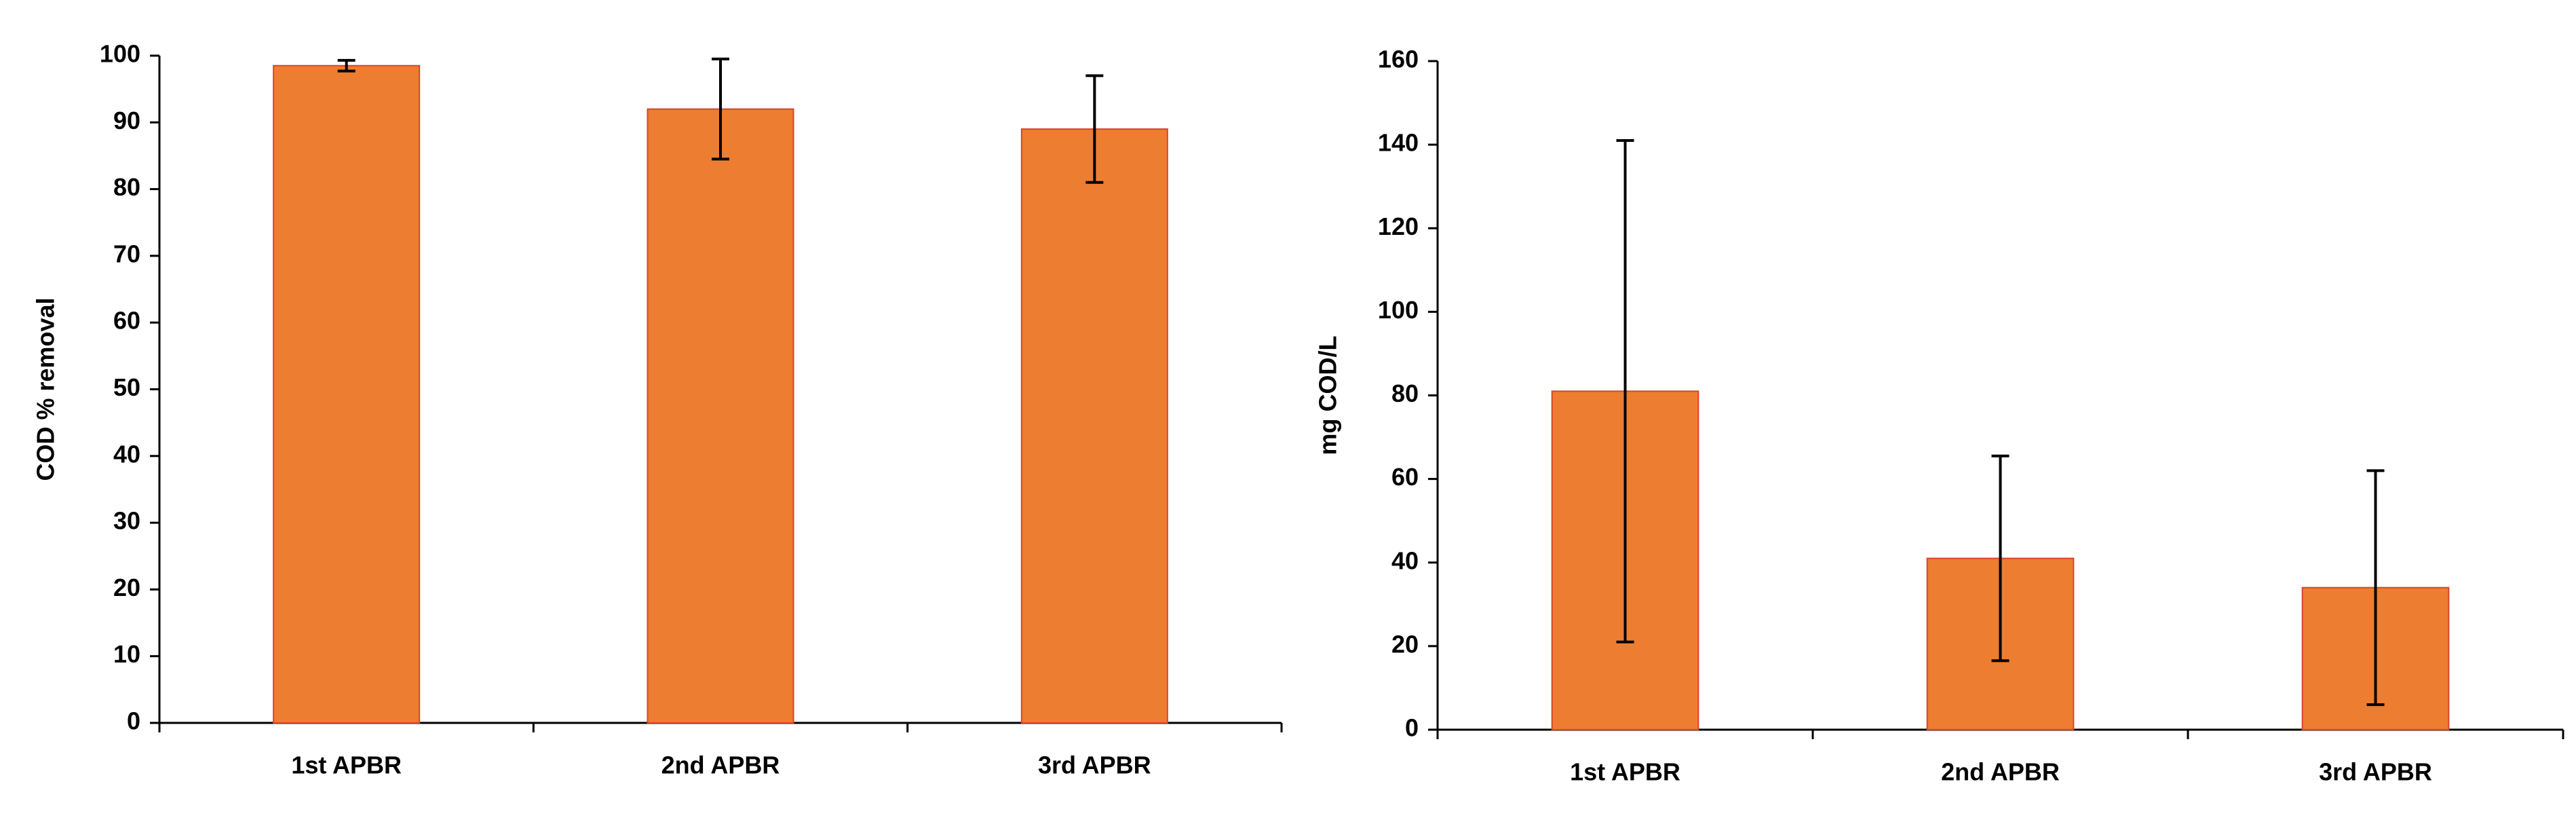  What do you see at coordinates (1328, 395) in the screenshot?
I see `y-axis-title: mg COD/L` at bounding box center [1328, 395].